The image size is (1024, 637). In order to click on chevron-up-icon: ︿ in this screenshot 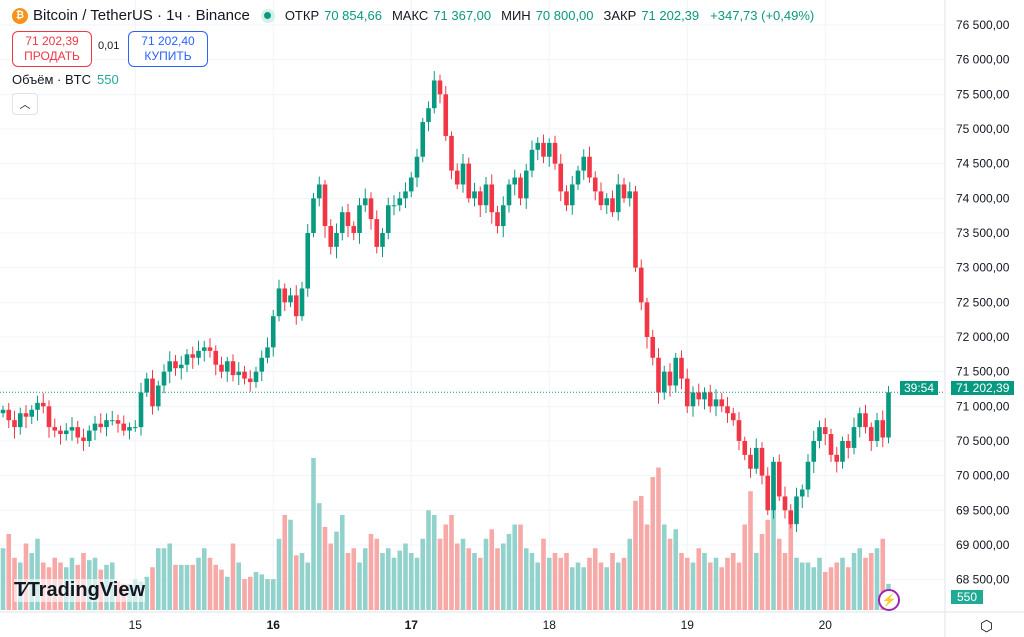, I will do `click(25, 105)`.